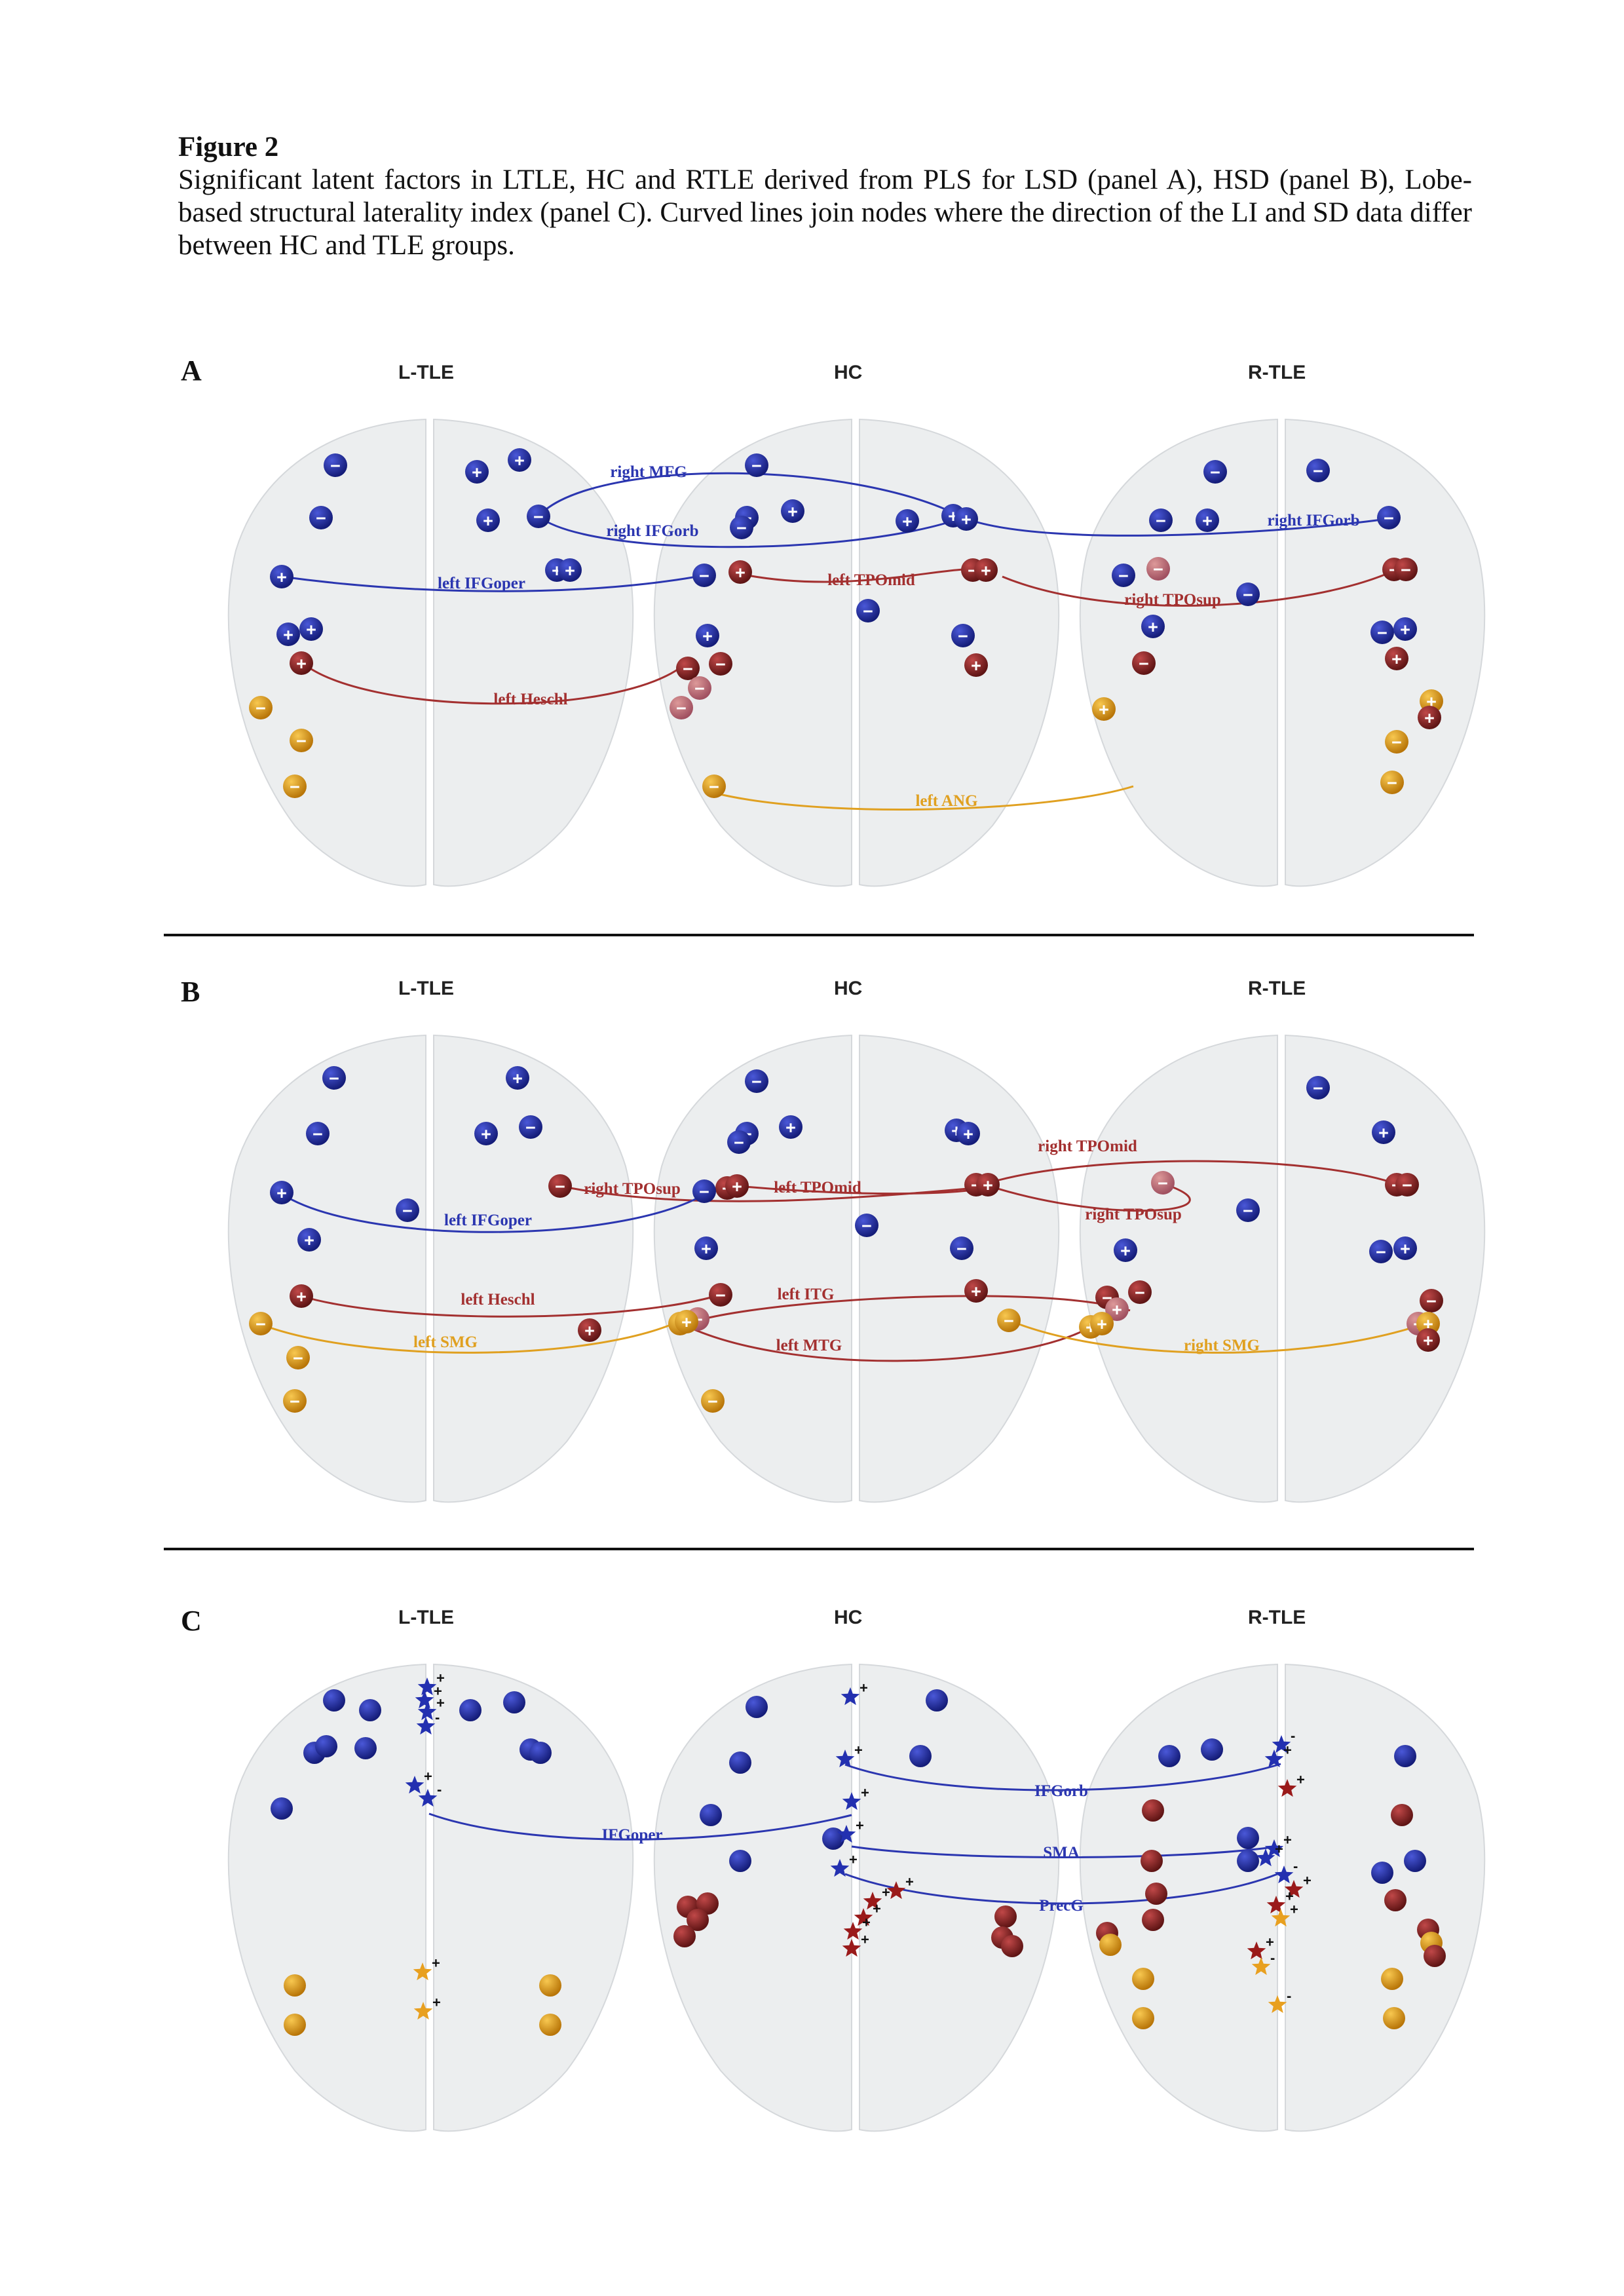 The height and width of the screenshot is (2296, 1624). Describe the element at coordinates (640, 1826) in the screenshot. I see `curve-ifgoper` at that location.